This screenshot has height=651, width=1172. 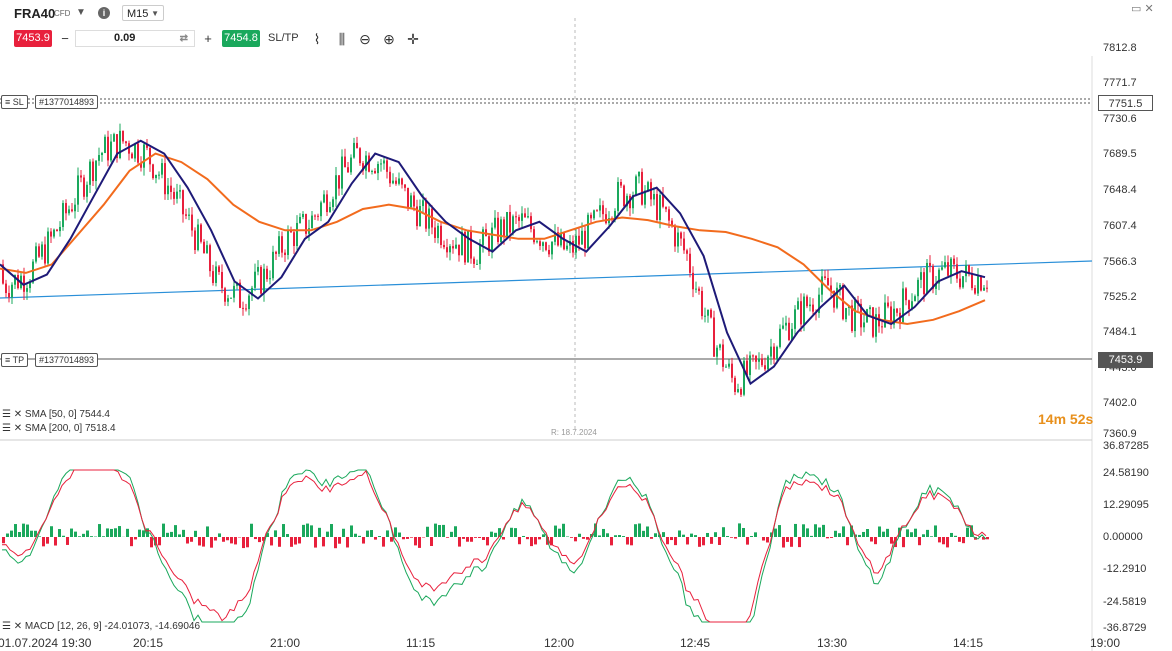 What do you see at coordinates (317, 39) in the screenshot?
I see `line-chart-icon: ⌇` at bounding box center [317, 39].